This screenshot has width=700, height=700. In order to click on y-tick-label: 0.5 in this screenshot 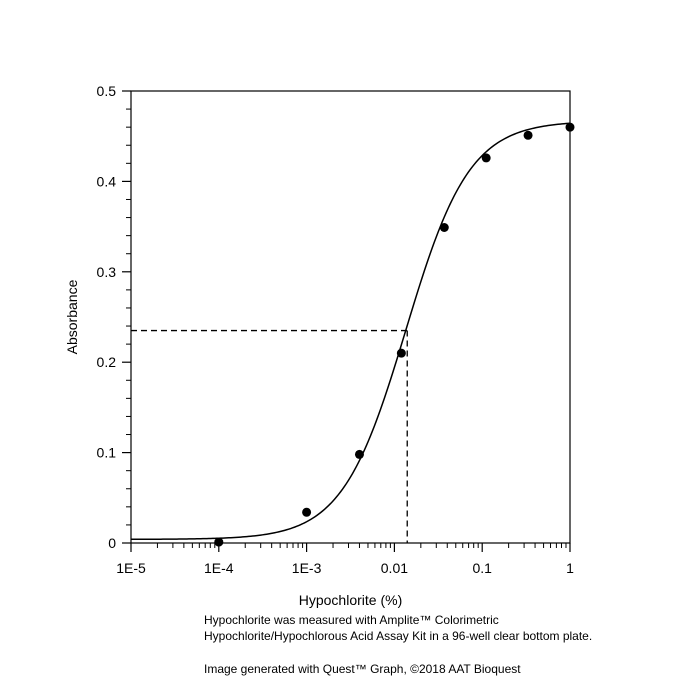, I will do `click(107, 91)`.